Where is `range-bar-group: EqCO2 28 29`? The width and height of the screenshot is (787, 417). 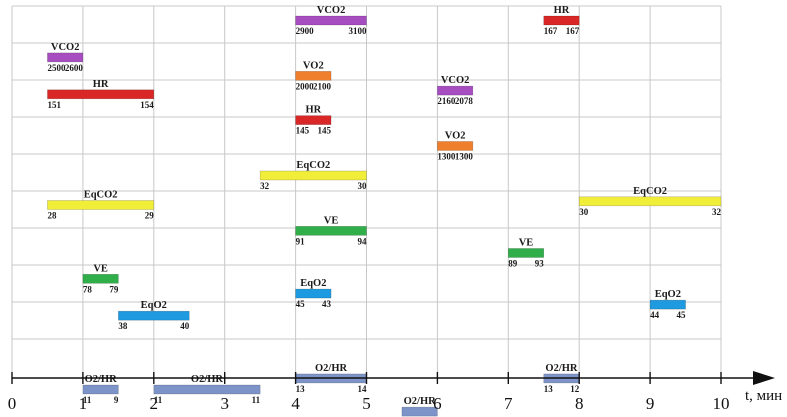
range-bar-group: EqCO2 28 29 is located at coordinates (100, 205).